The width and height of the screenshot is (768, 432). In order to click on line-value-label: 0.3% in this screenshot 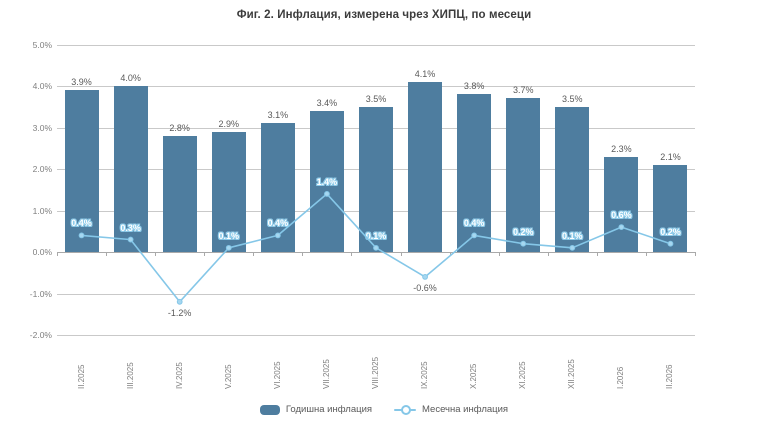, I will do `click(130, 227)`.